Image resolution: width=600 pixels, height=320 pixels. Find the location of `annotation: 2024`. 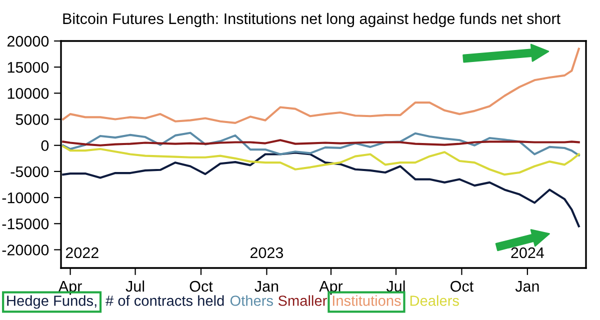

annotation: 2024 is located at coordinates (527, 252).